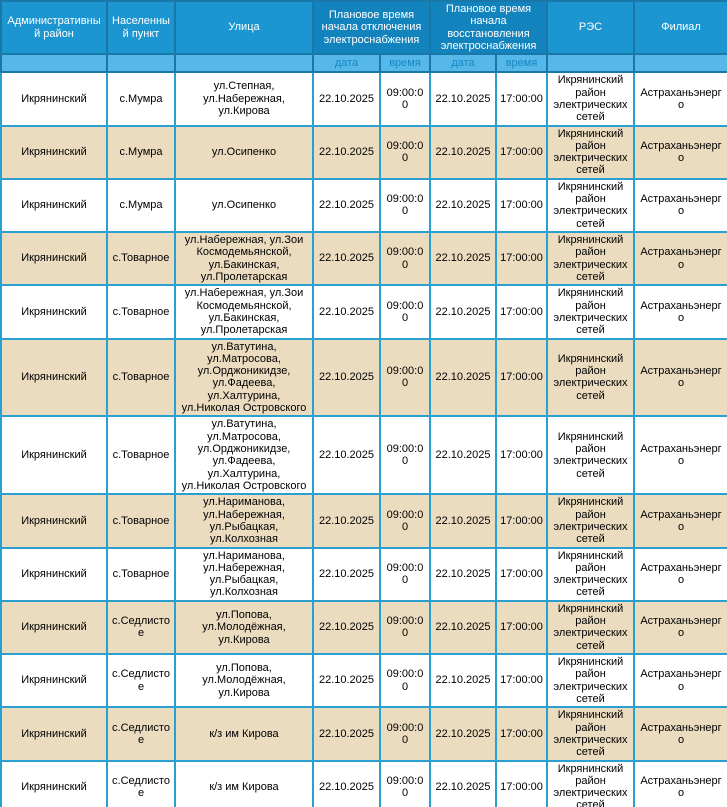 The image size is (727, 807). Describe the element at coordinates (244, 783) in the screenshot. I see `cell-street: к/з им Кирова` at that location.